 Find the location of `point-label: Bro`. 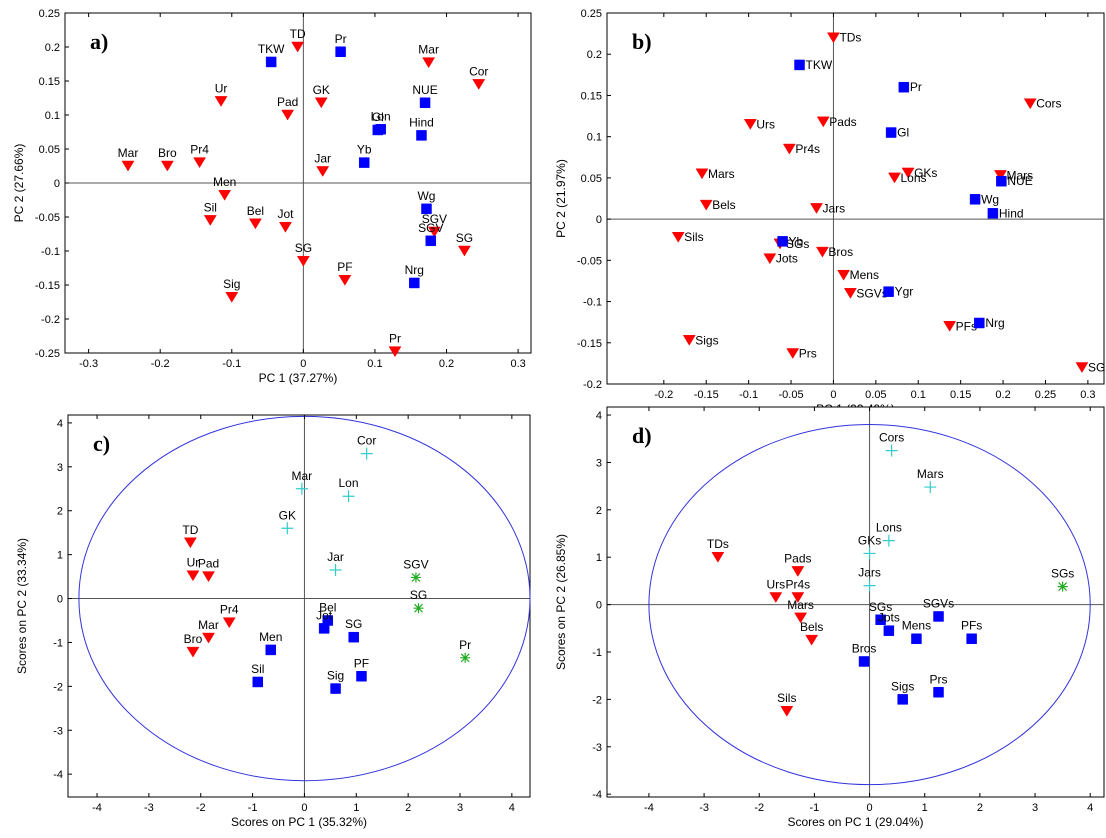

point-label: Bro is located at coordinates (167, 153).